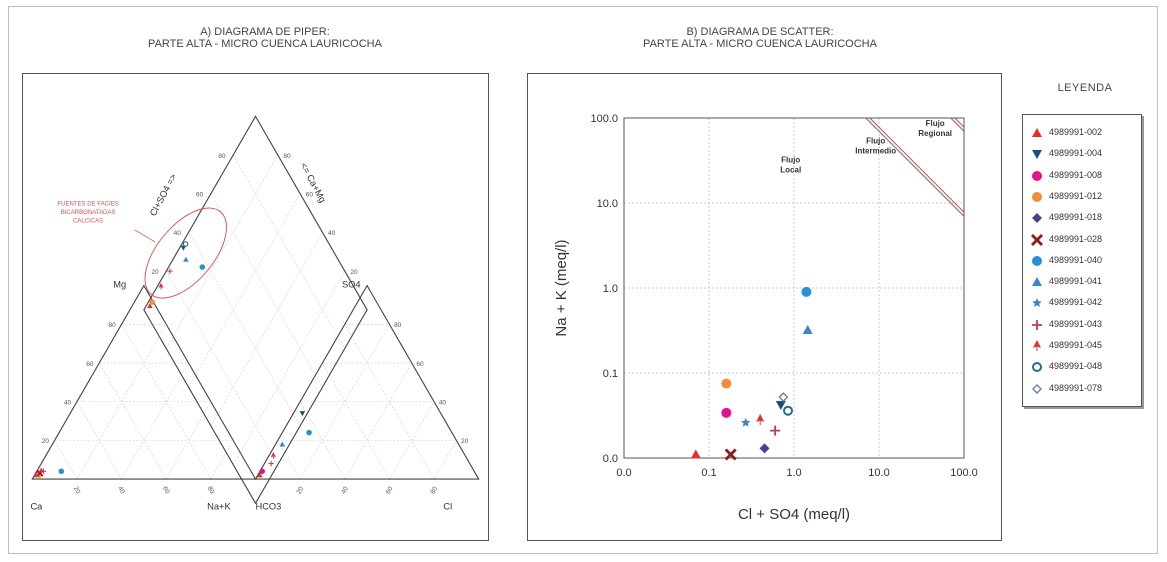 The image size is (1167, 562). What do you see at coordinates (163, 195) in the screenshot?
I see `clso4-axis-label: Cl+SO4 =>` at bounding box center [163, 195].